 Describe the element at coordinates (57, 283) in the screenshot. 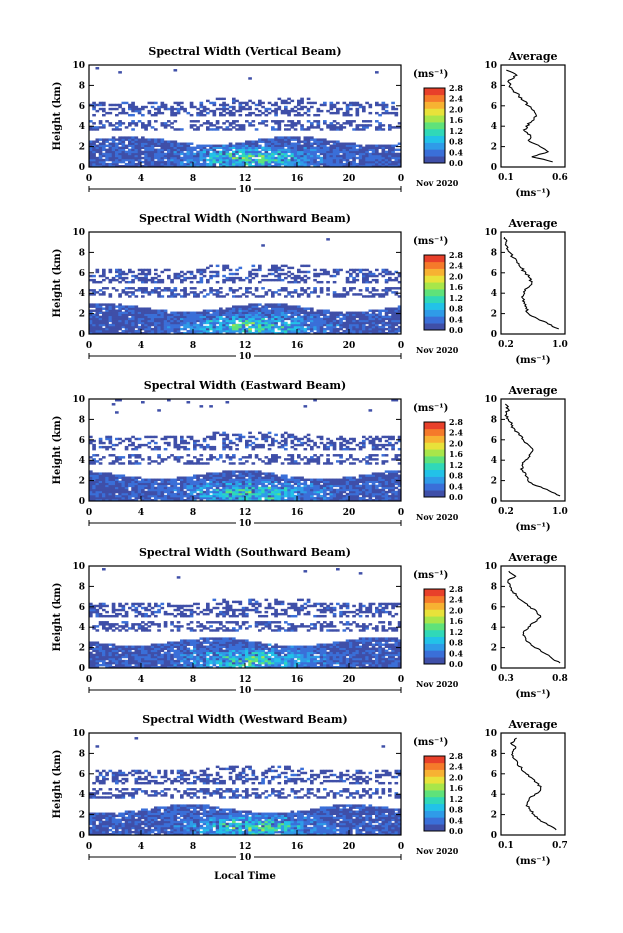

I see `y-axis-label: Height (km)` at that location.